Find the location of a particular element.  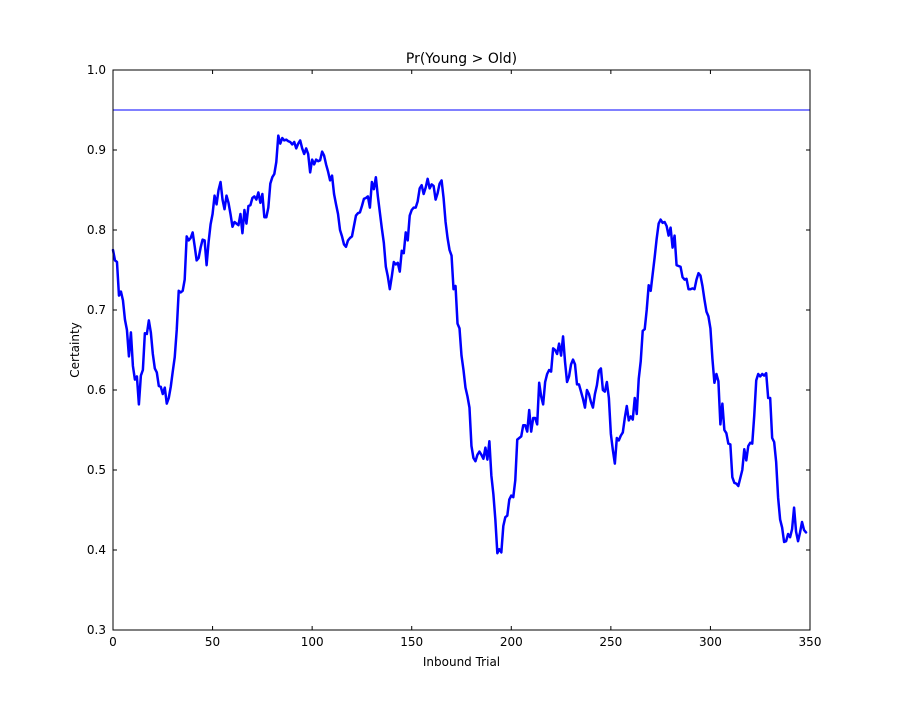

y-tick-label: 0.5 is located at coordinates (96, 470).